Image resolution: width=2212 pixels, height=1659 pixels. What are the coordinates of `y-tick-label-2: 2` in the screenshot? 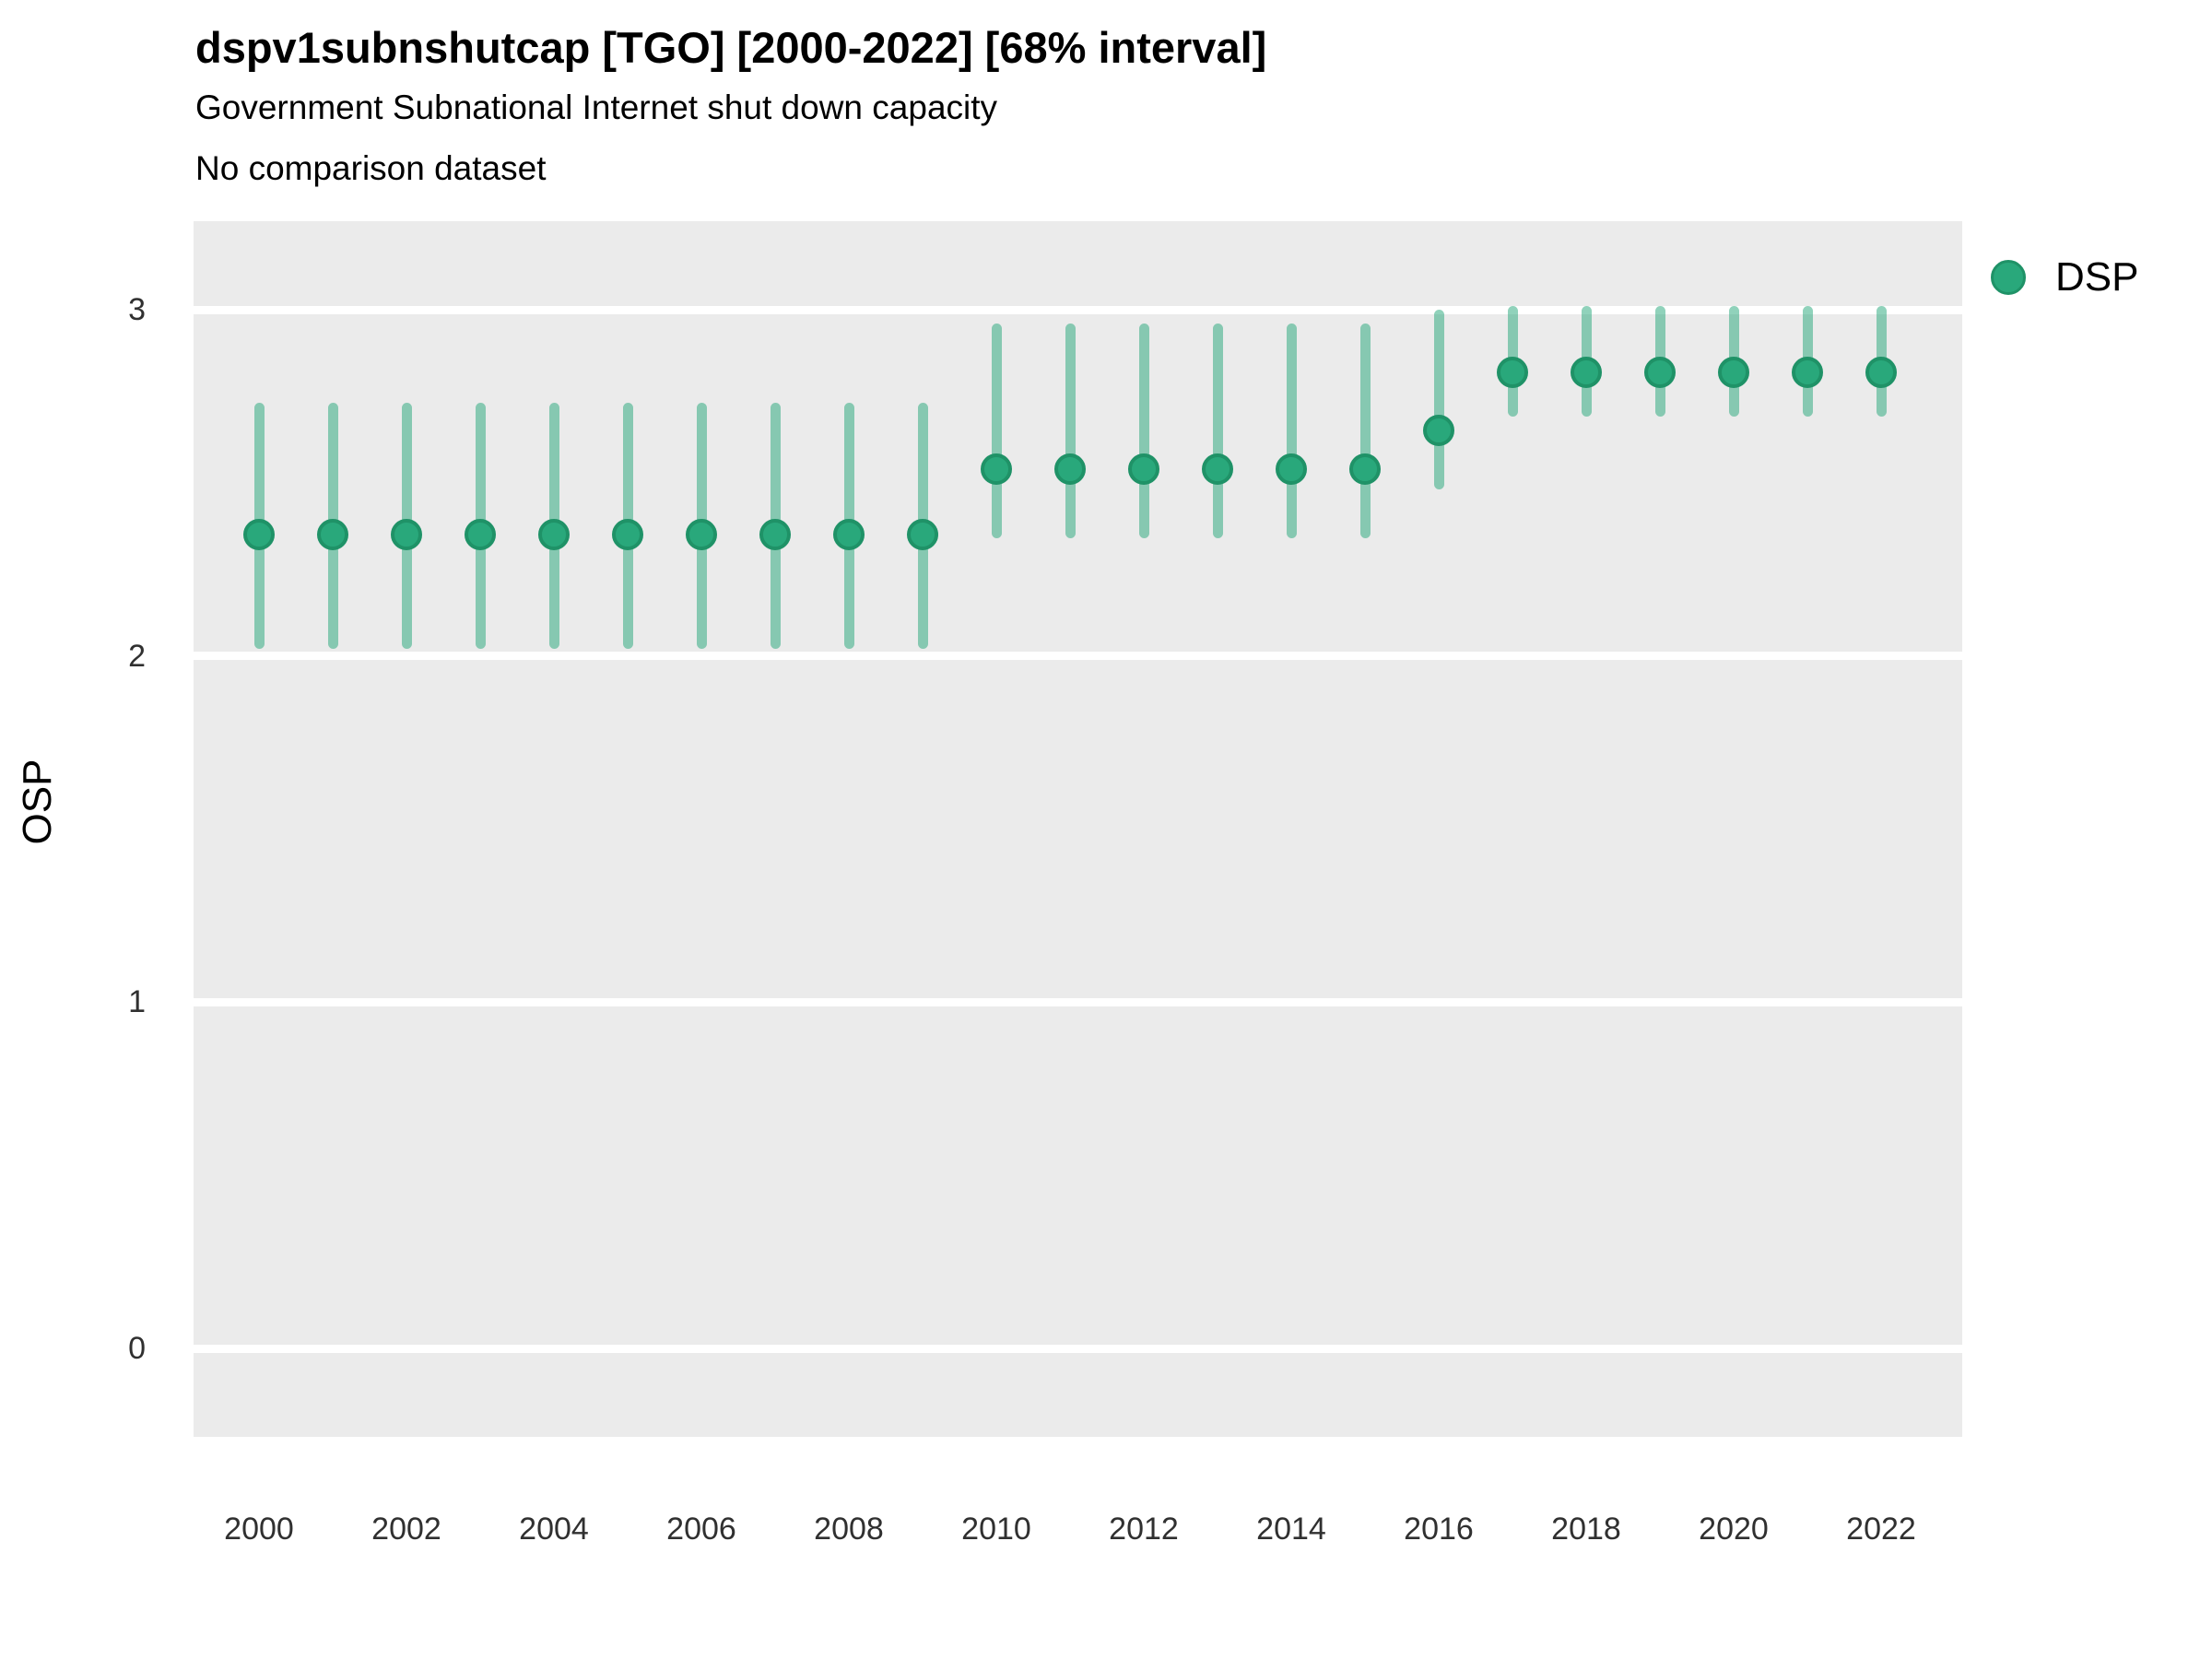 It's located at (137, 656).